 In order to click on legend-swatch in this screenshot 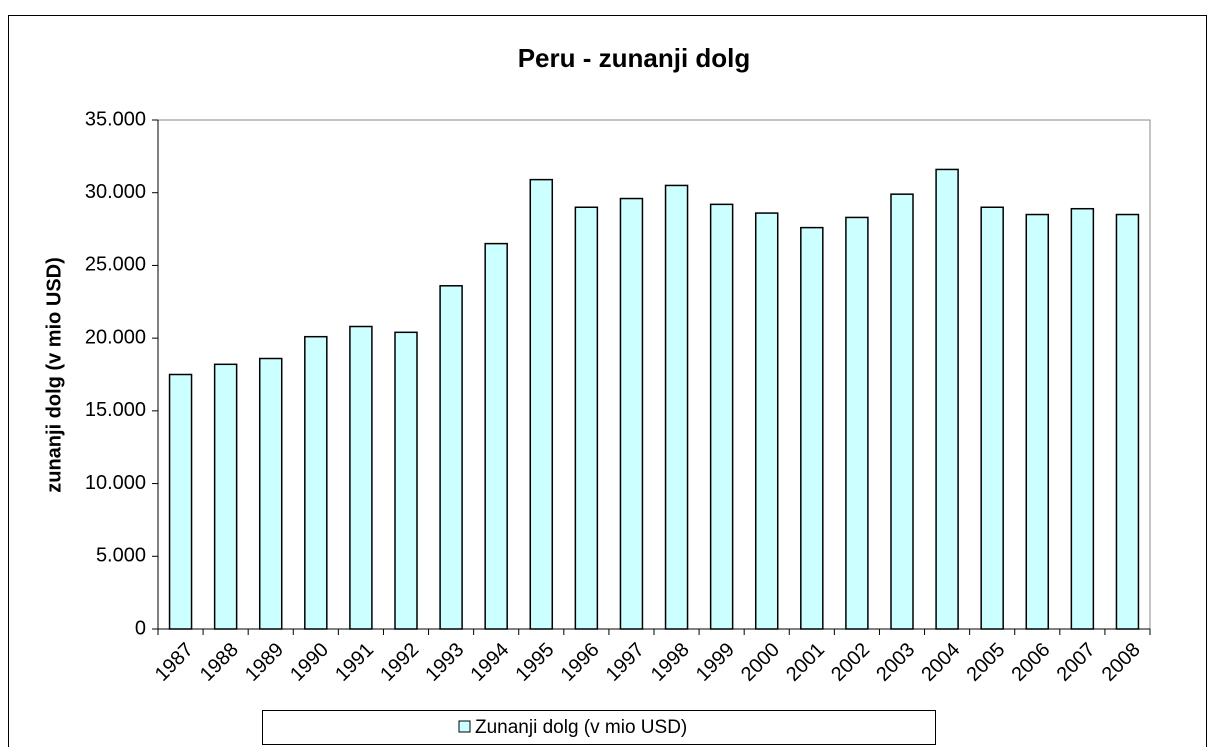, I will do `click(464, 726)`.